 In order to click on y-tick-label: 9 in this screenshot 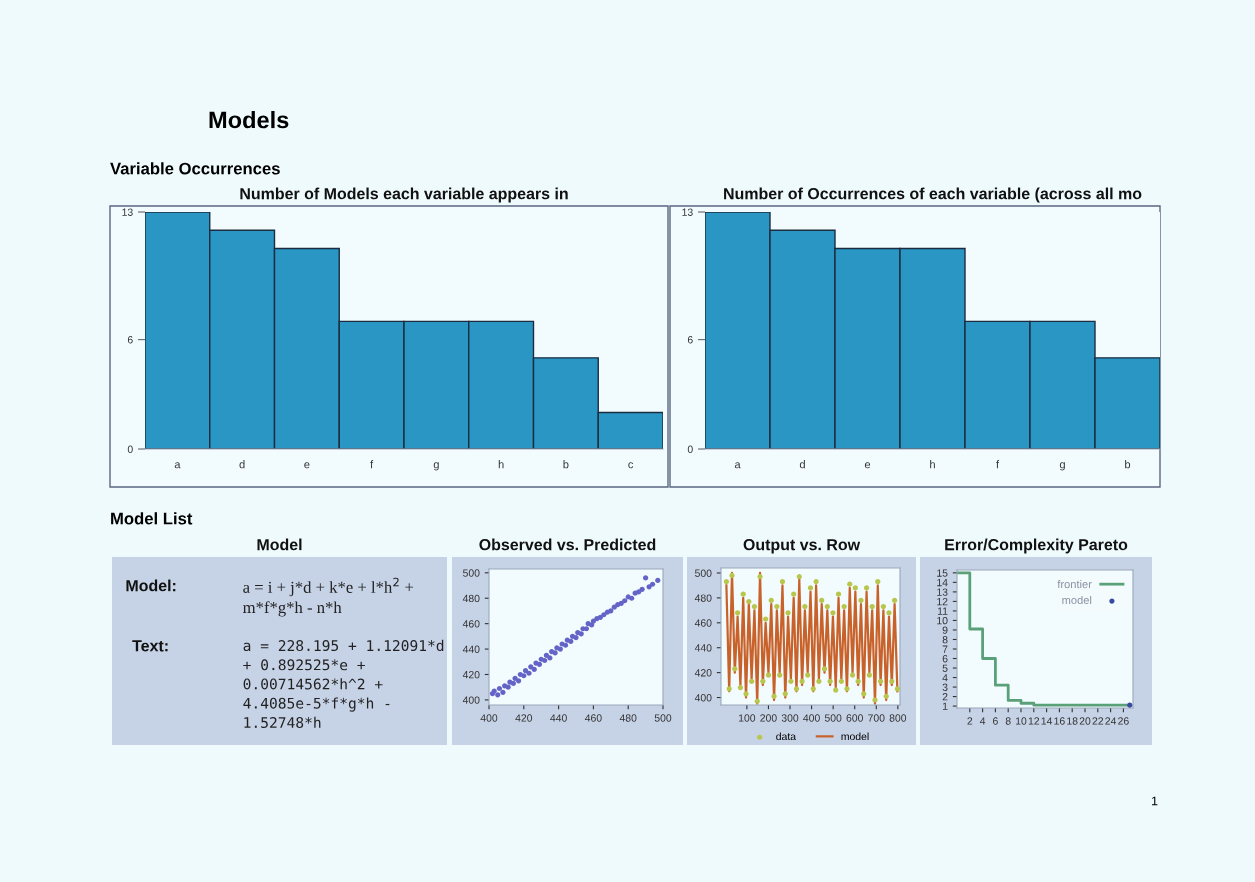, I will do `click(945, 630)`.